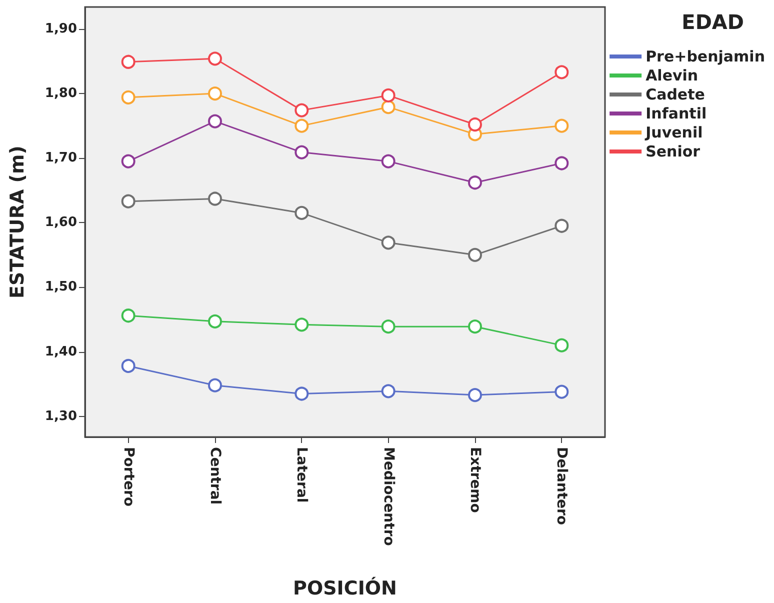 The height and width of the screenshot is (603, 774). Describe the element at coordinates (705, 57) in the screenshot. I see `legend-label: Pre+benjamin` at that location.